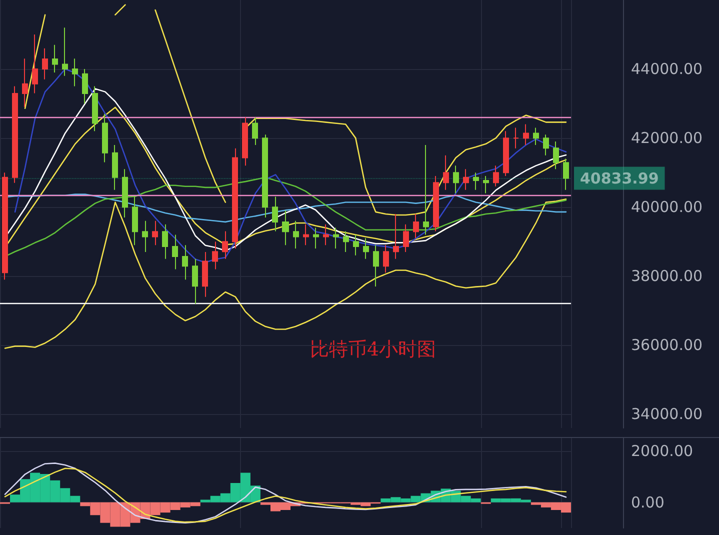 The height and width of the screenshot is (535, 719). What do you see at coordinates (667, 69) in the screenshot?
I see `y-tick-label: 44000.00` at bounding box center [667, 69].